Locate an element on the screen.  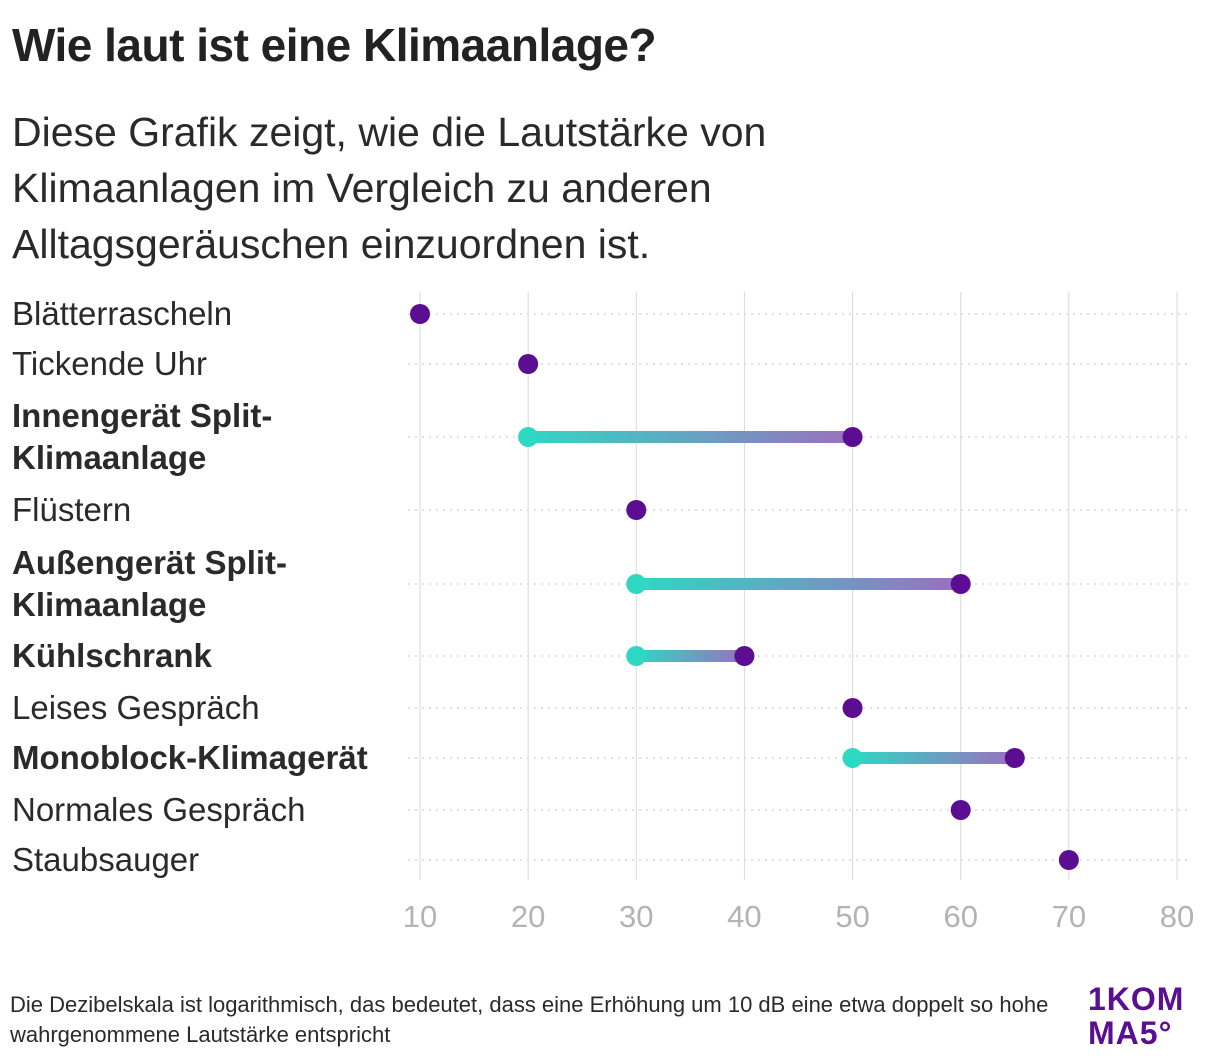
row-label-line: Tickende Uhr is located at coordinates (110, 363).